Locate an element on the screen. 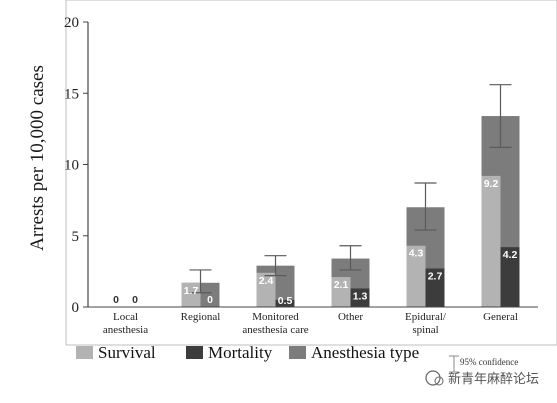 Image resolution: width=557 pixels, height=403 pixels. ci-legend-label: 95% confidence is located at coordinates (489, 362).